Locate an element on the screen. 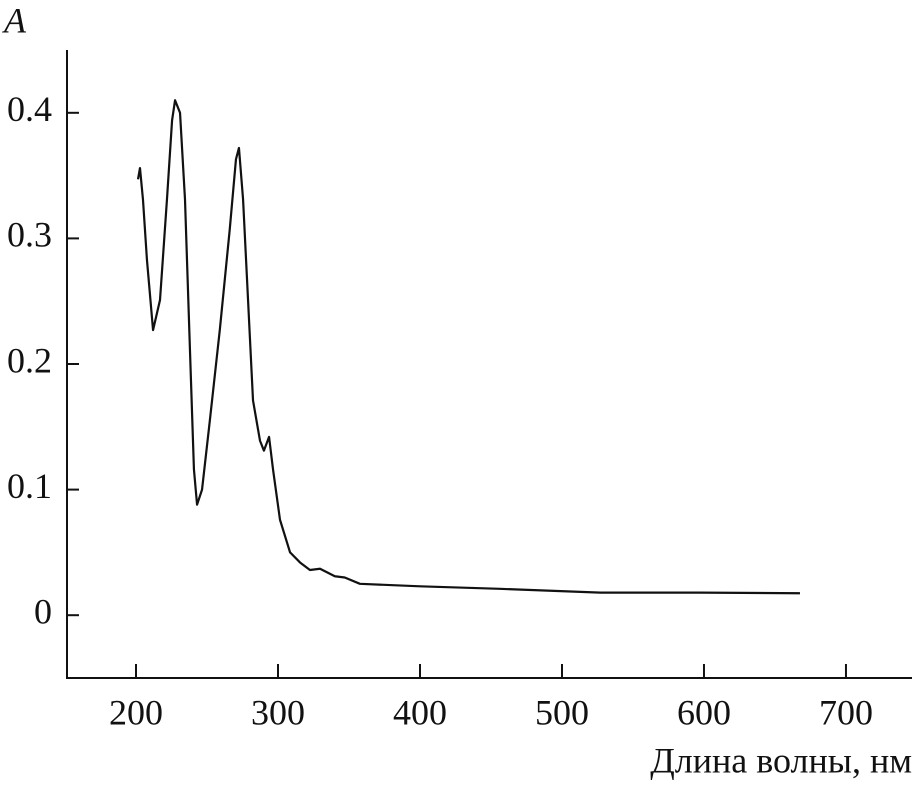 The width and height of the screenshot is (914, 787). x-axis-label: Длина волны, нм is located at coordinates (781, 760).